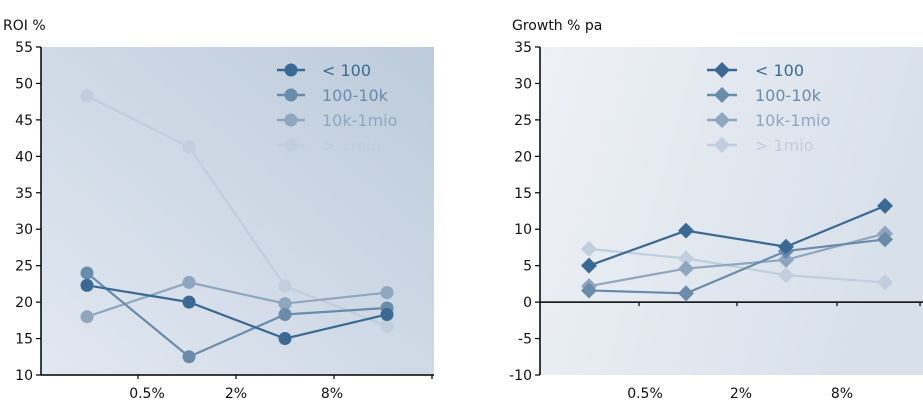 The width and height of the screenshot is (923, 405). Describe the element at coordinates (24, 376) in the screenshot. I see `roi-y-tick-label: 10` at that location.